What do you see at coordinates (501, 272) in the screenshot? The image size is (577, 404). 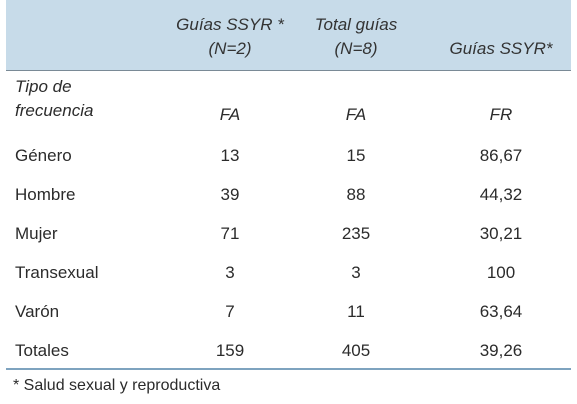 I see `row-col3: 100` at bounding box center [501, 272].